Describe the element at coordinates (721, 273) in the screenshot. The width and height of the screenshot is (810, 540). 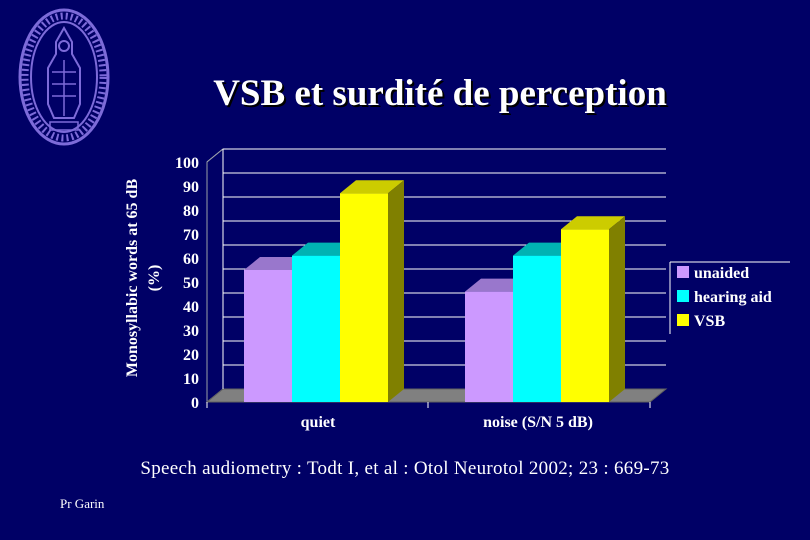
I see `legend-label: unaided` at that location.